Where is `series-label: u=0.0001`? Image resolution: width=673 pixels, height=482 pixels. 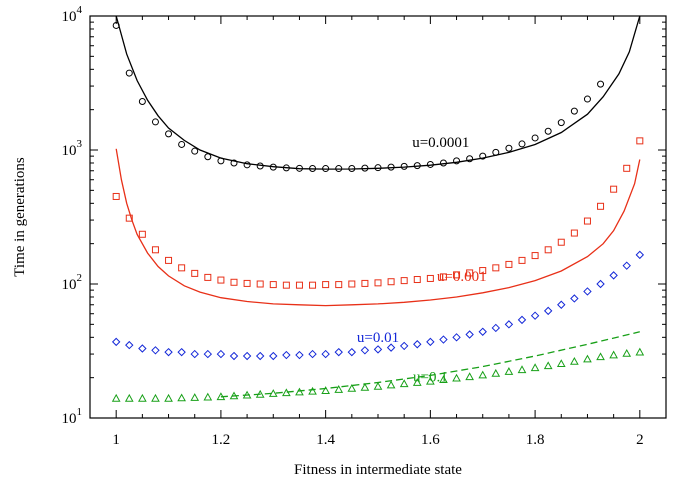
series-label: u=0.0001 is located at coordinates (440, 143).